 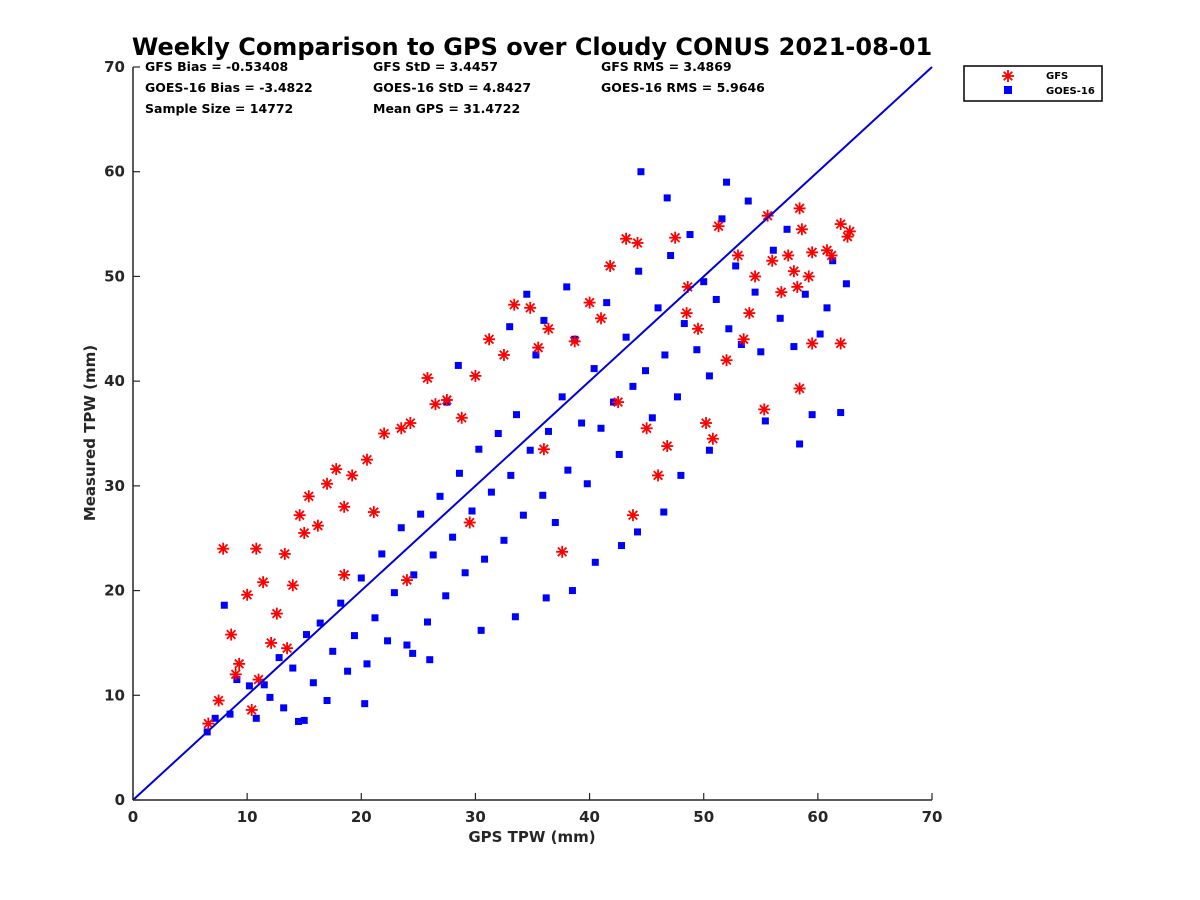 I want to click on x-tick-label: 50, so click(x=703, y=817).